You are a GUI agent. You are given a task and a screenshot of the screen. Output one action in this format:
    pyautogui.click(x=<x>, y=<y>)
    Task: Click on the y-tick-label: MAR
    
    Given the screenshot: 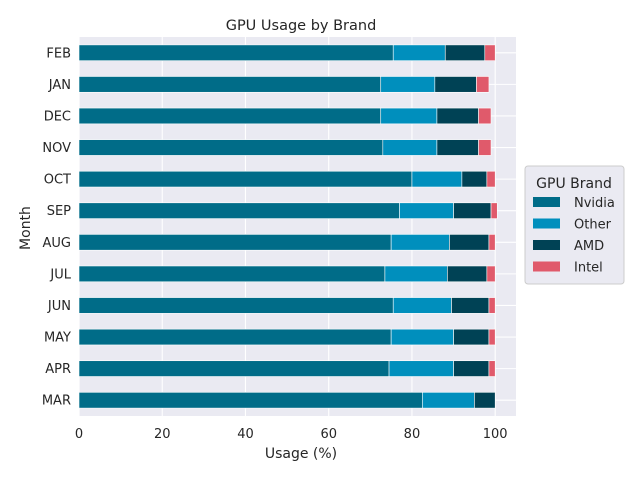 What is the action you would take?
    pyautogui.click(x=56, y=401)
    